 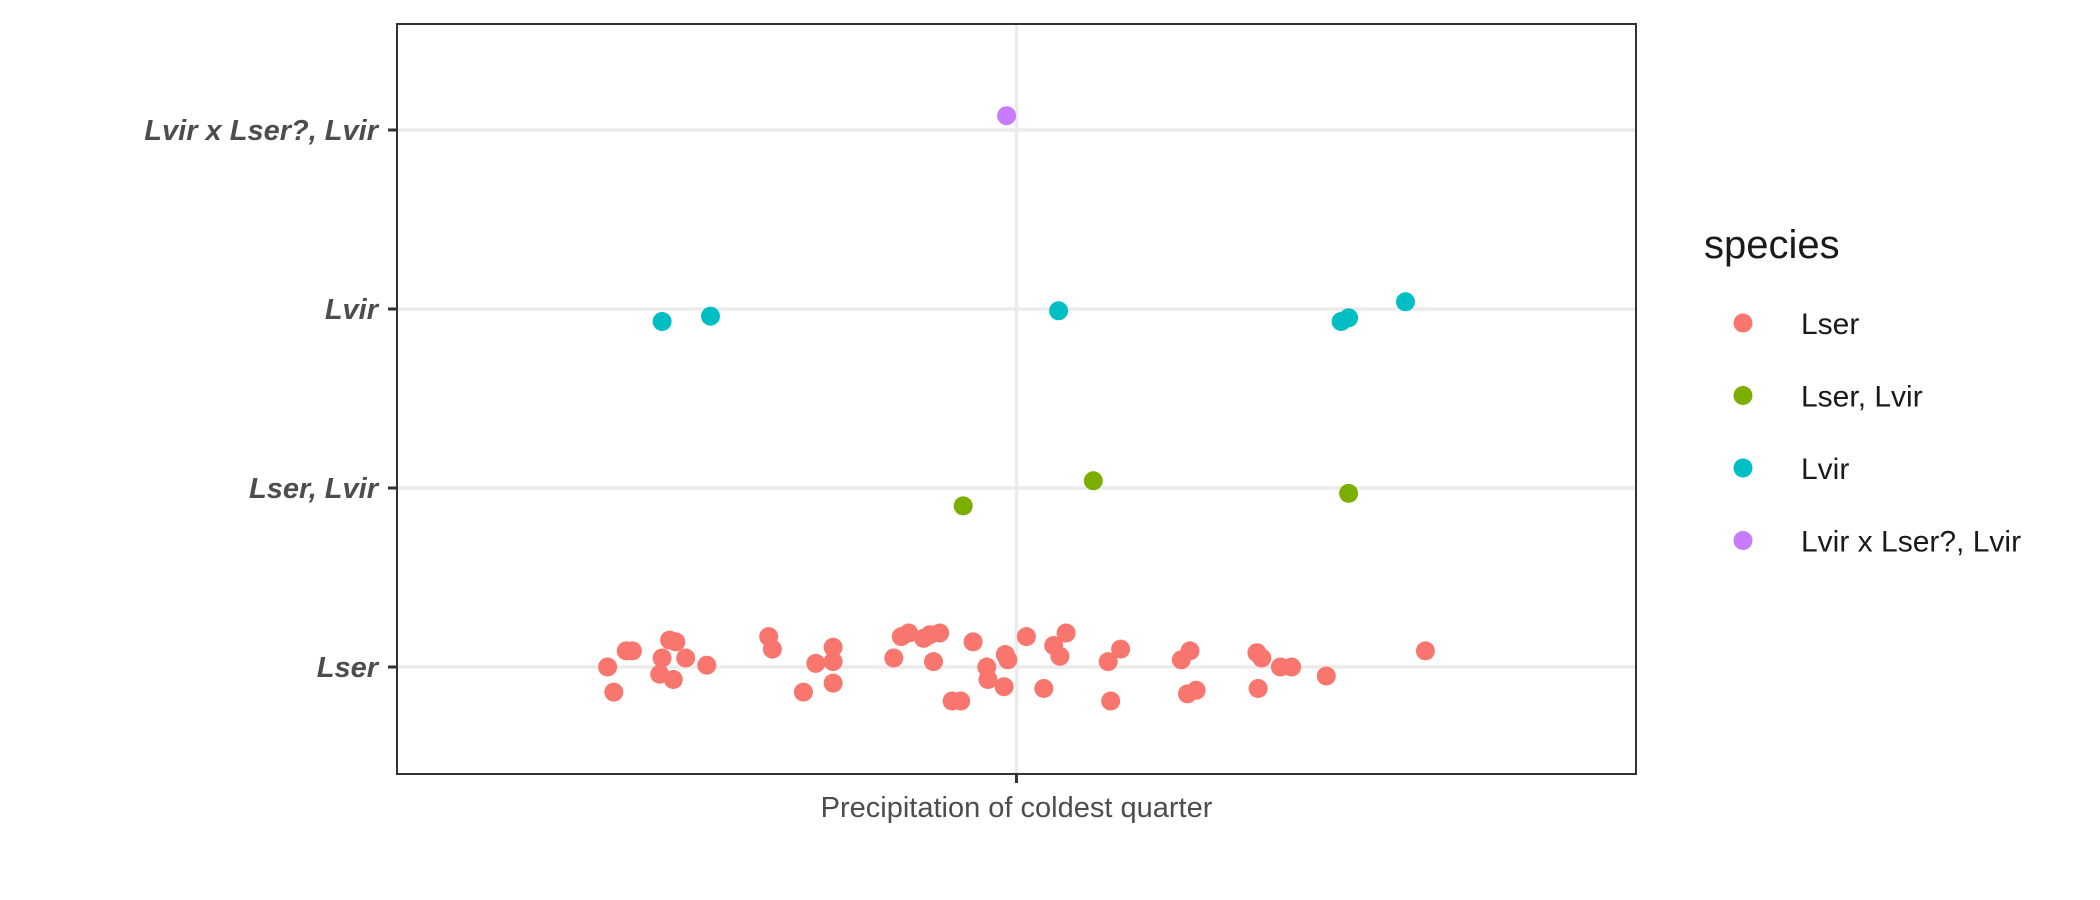 What do you see at coordinates (1007, 116) in the screenshot?
I see `point-lvir-x-lser-lvir` at bounding box center [1007, 116].